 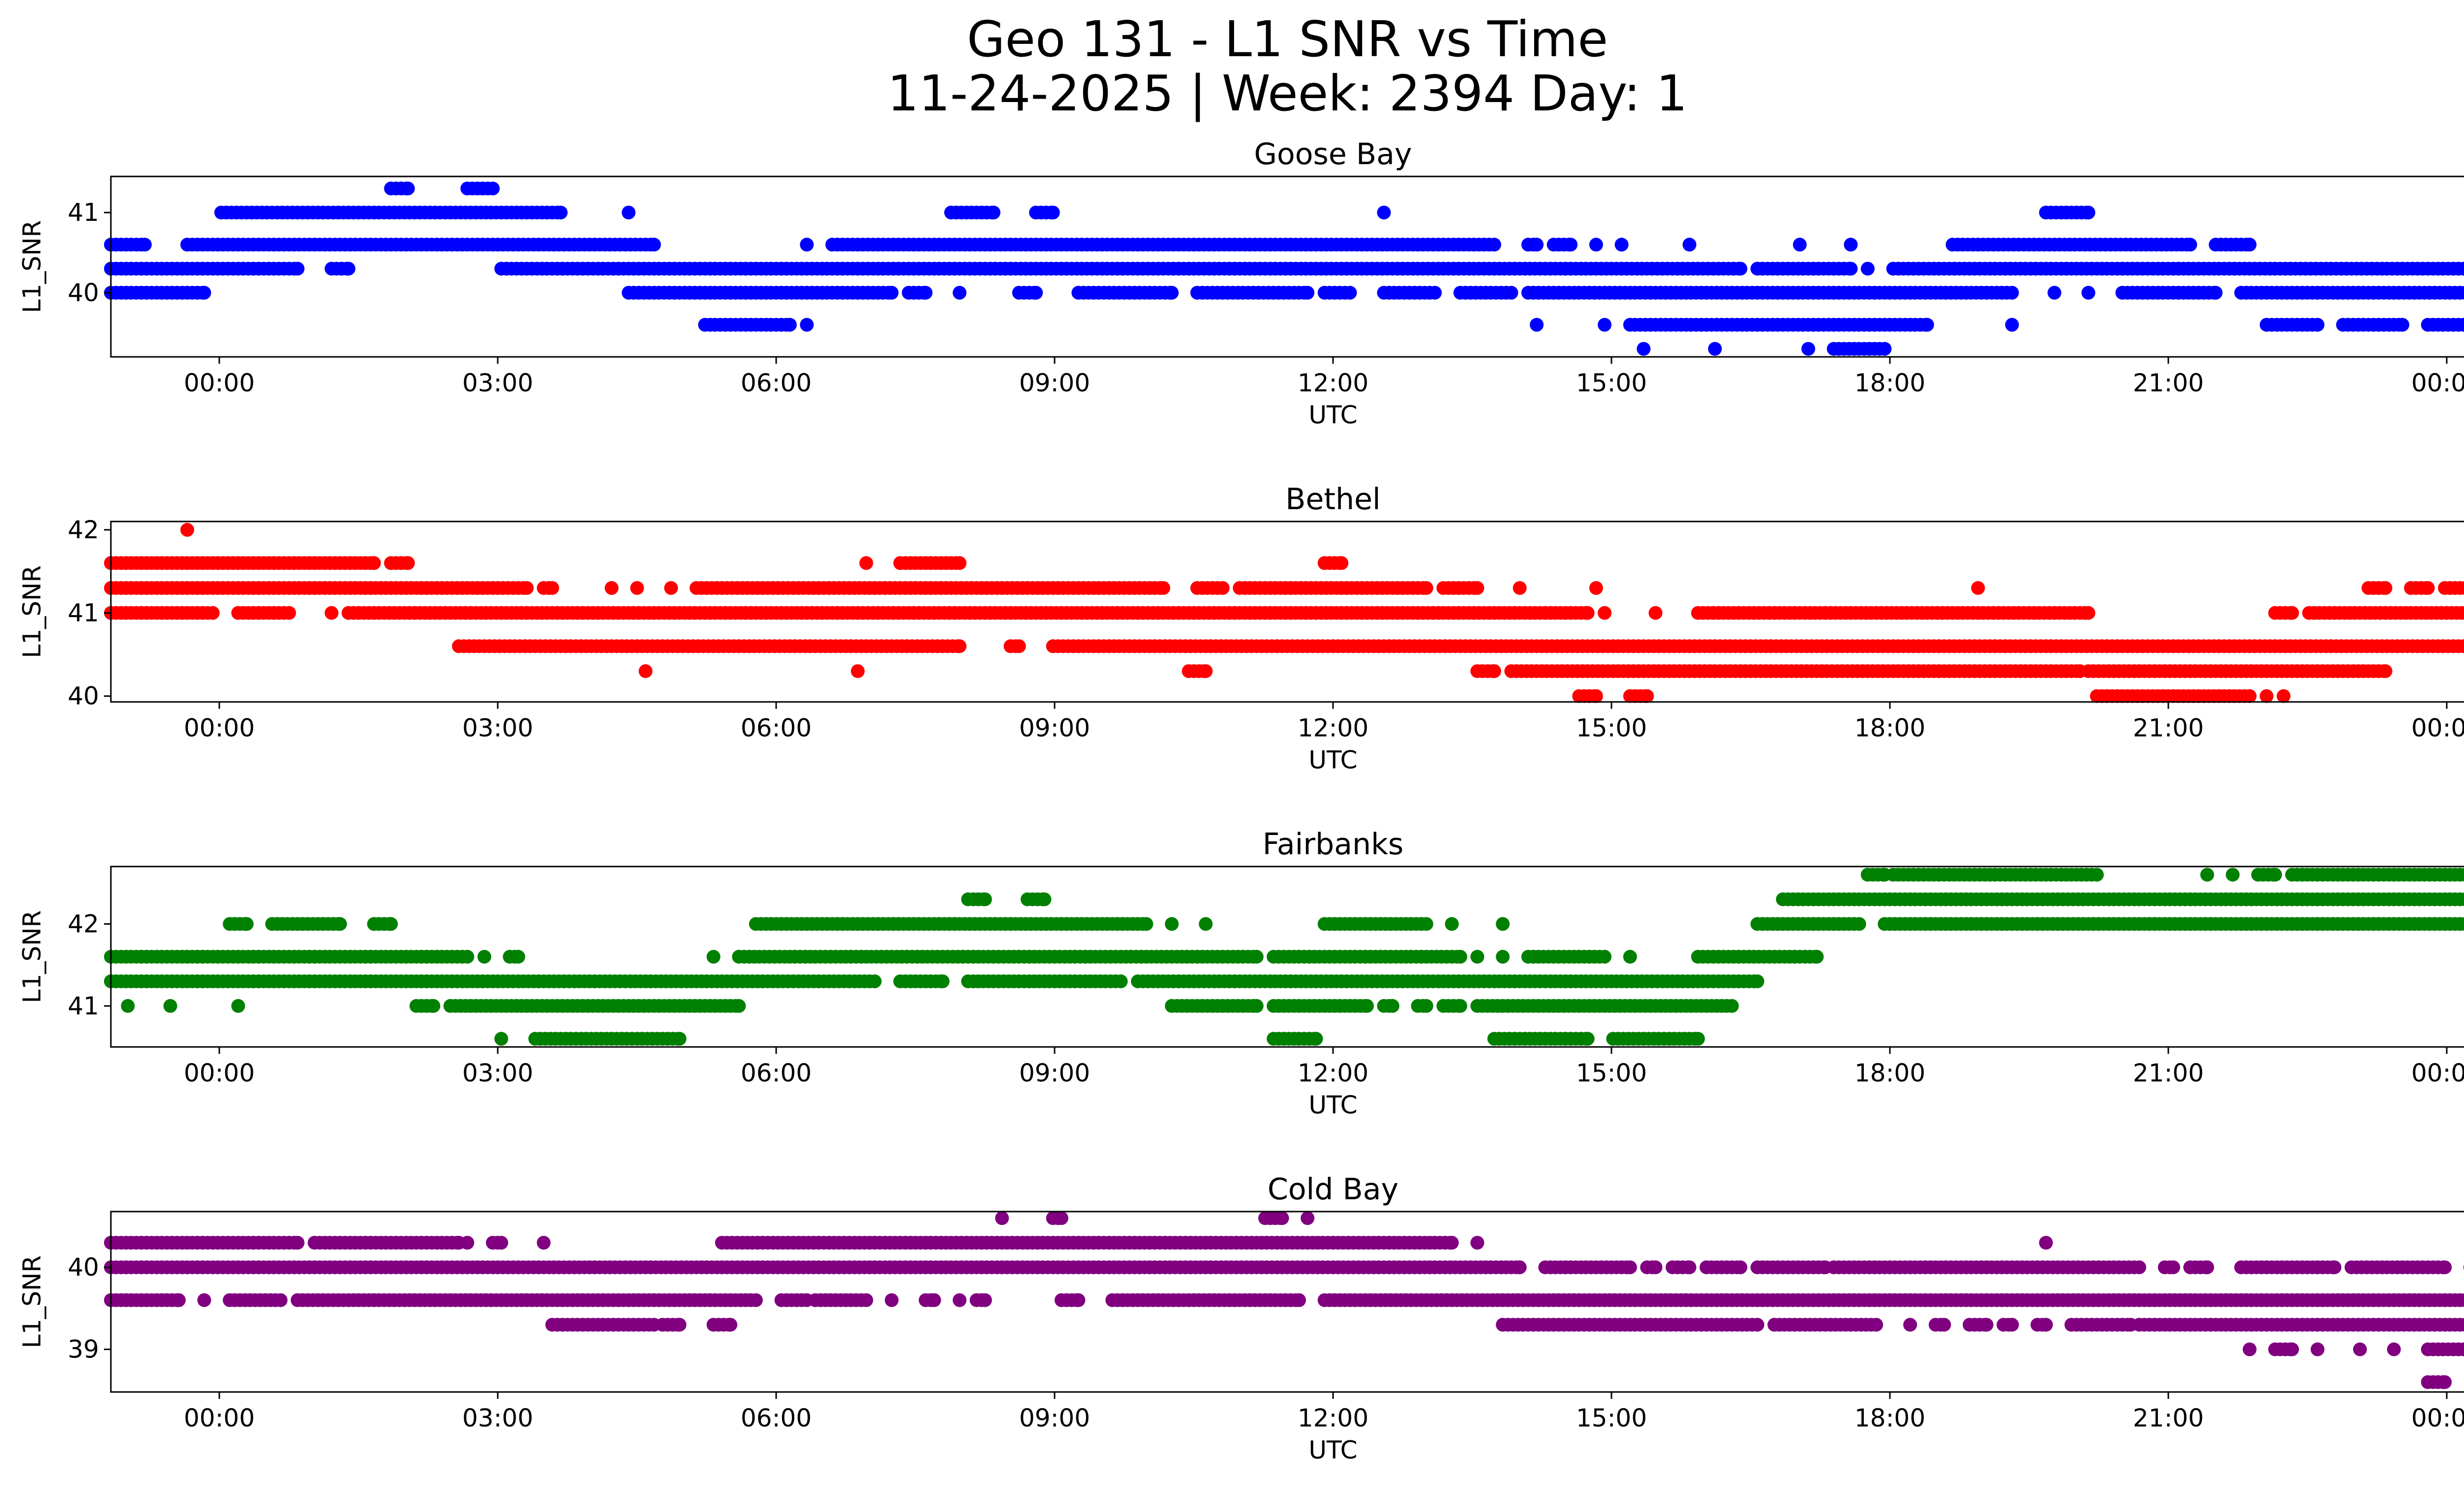 What do you see at coordinates (83, 292) in the screenshot?
I see `y-tick-label: 40` at bounding box center [83, 292].